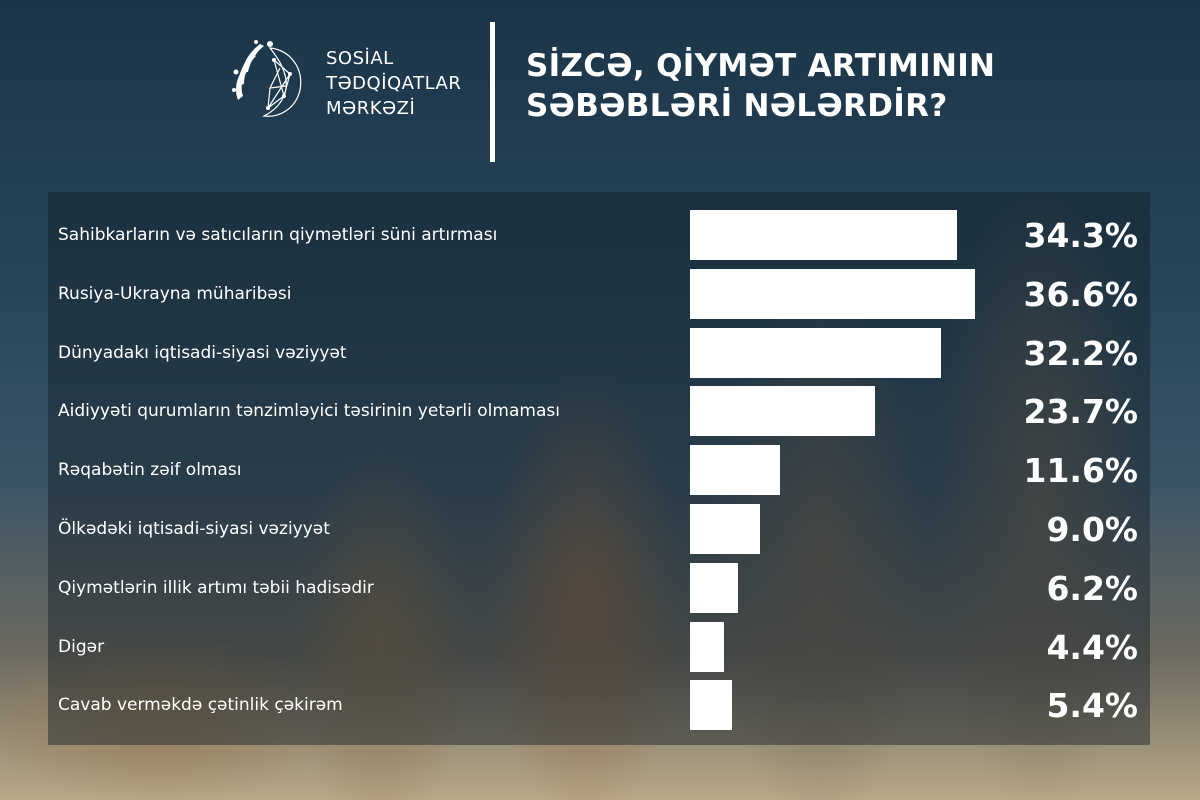 The width and height of the screenshot is (1200, 800). Describe the element at coordinates (492, 92) in the screenshot. I see `header-divider` at that location.